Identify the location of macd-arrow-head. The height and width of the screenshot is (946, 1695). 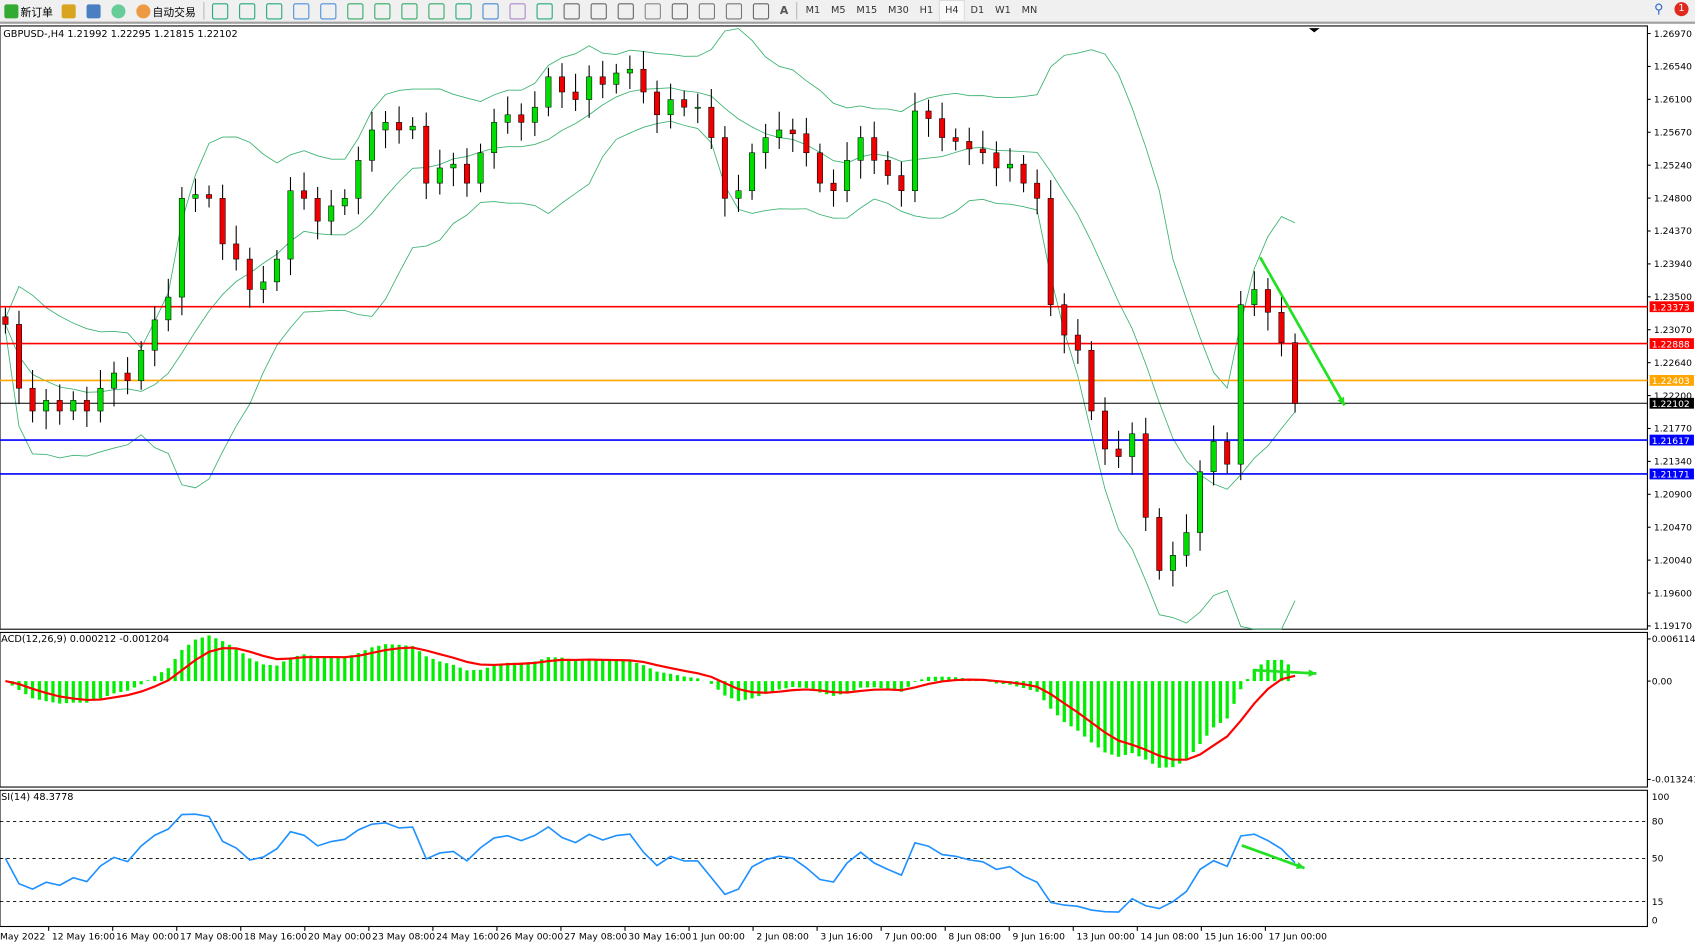
(1312, 673).